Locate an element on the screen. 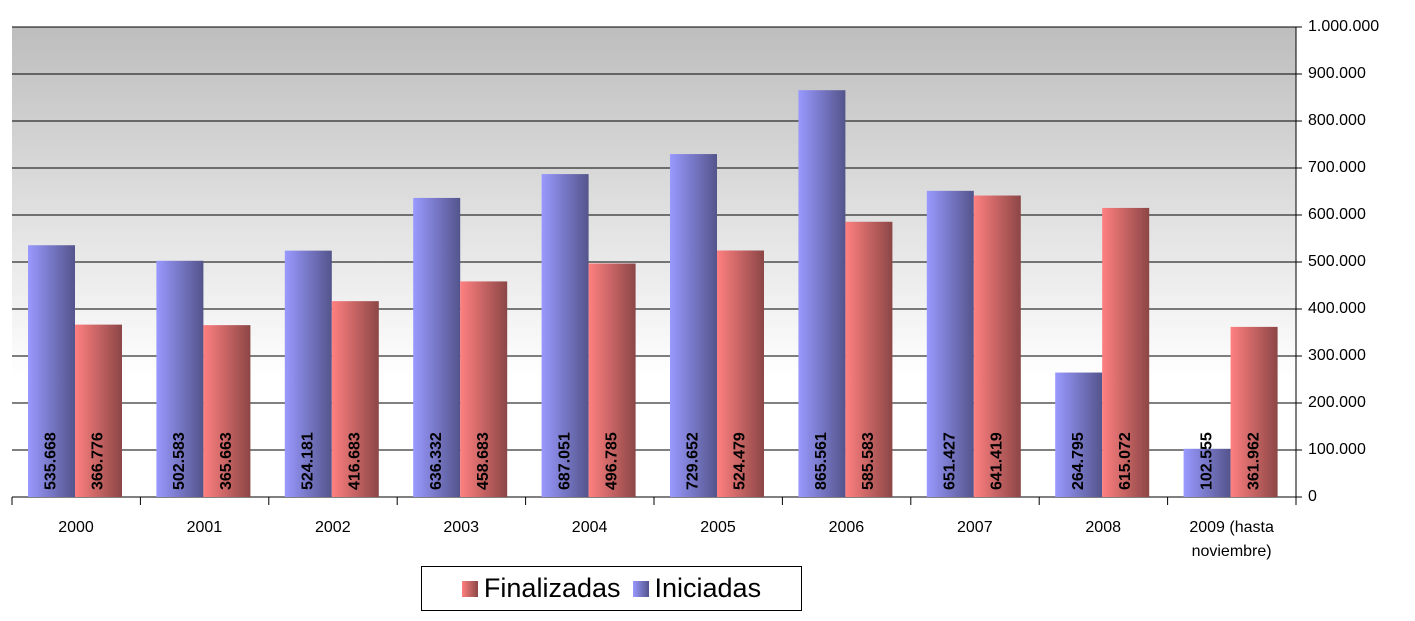 This screenshot has width=1415, height=621. value-label: 865.561 is located at coordinates (821, 461).